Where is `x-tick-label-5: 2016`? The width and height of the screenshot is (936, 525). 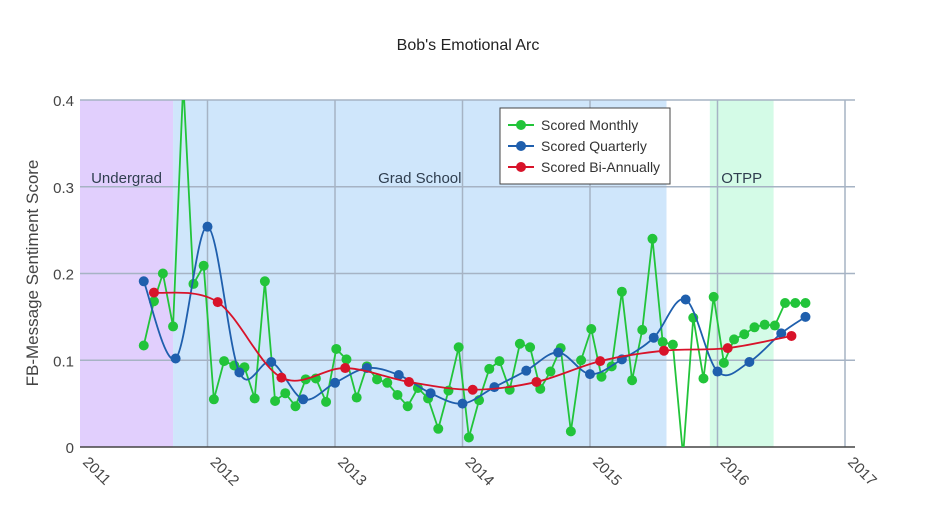 x-tick-label-5: 2016 is located at coordinates (735, 472).